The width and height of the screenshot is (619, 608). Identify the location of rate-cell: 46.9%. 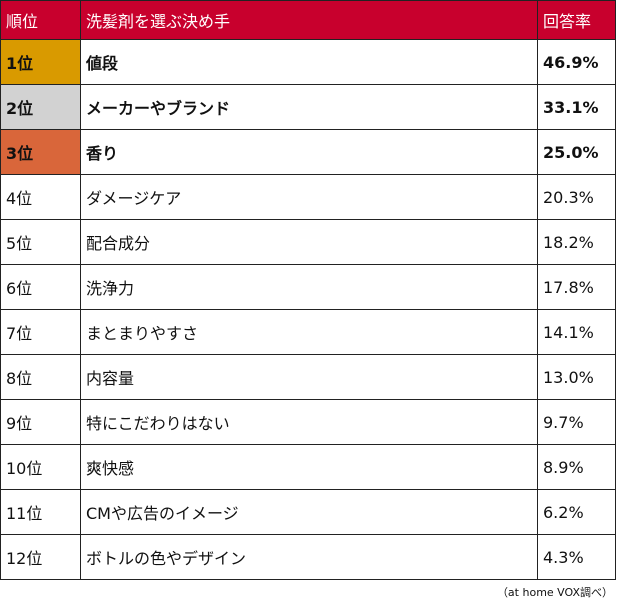
(576, 62).